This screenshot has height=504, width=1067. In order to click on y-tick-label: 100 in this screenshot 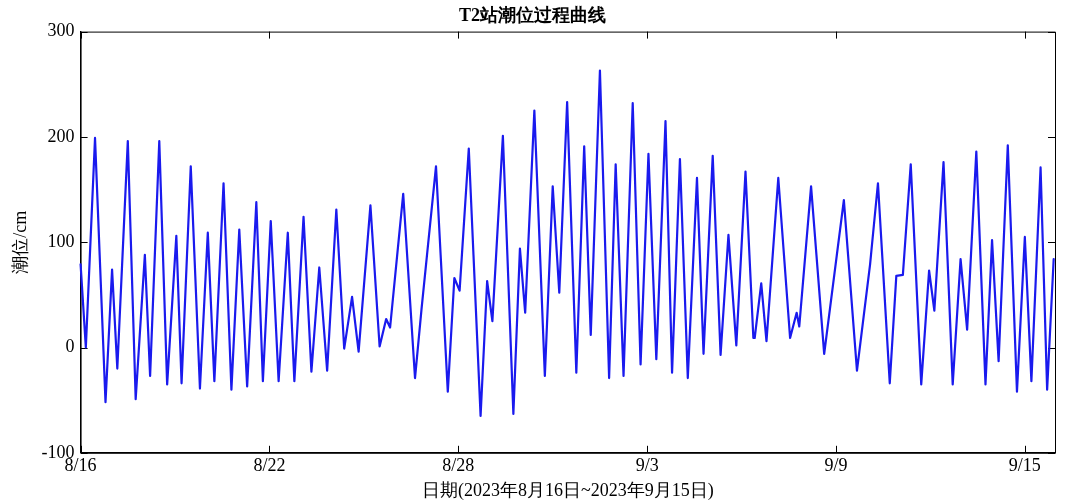, I will do `click(61, 240)`.